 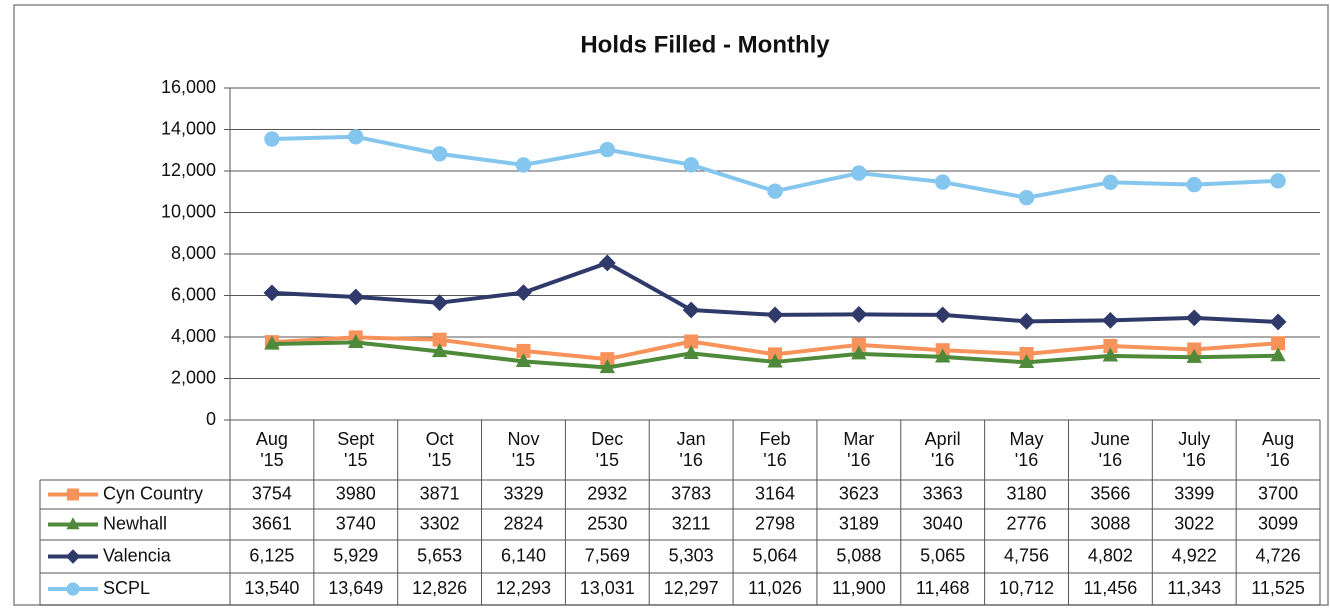 I want to click on table-cell: 5,064, so click(x=774, y=555).